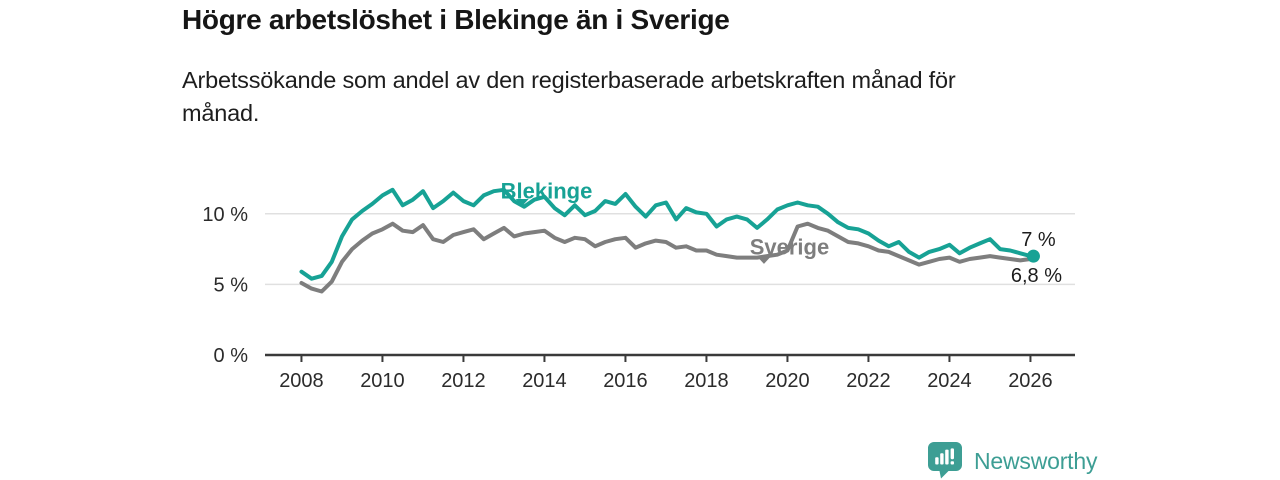 This screenshot has width=1280, height=480. I want to click on logo-bubble, so click(945, 460).